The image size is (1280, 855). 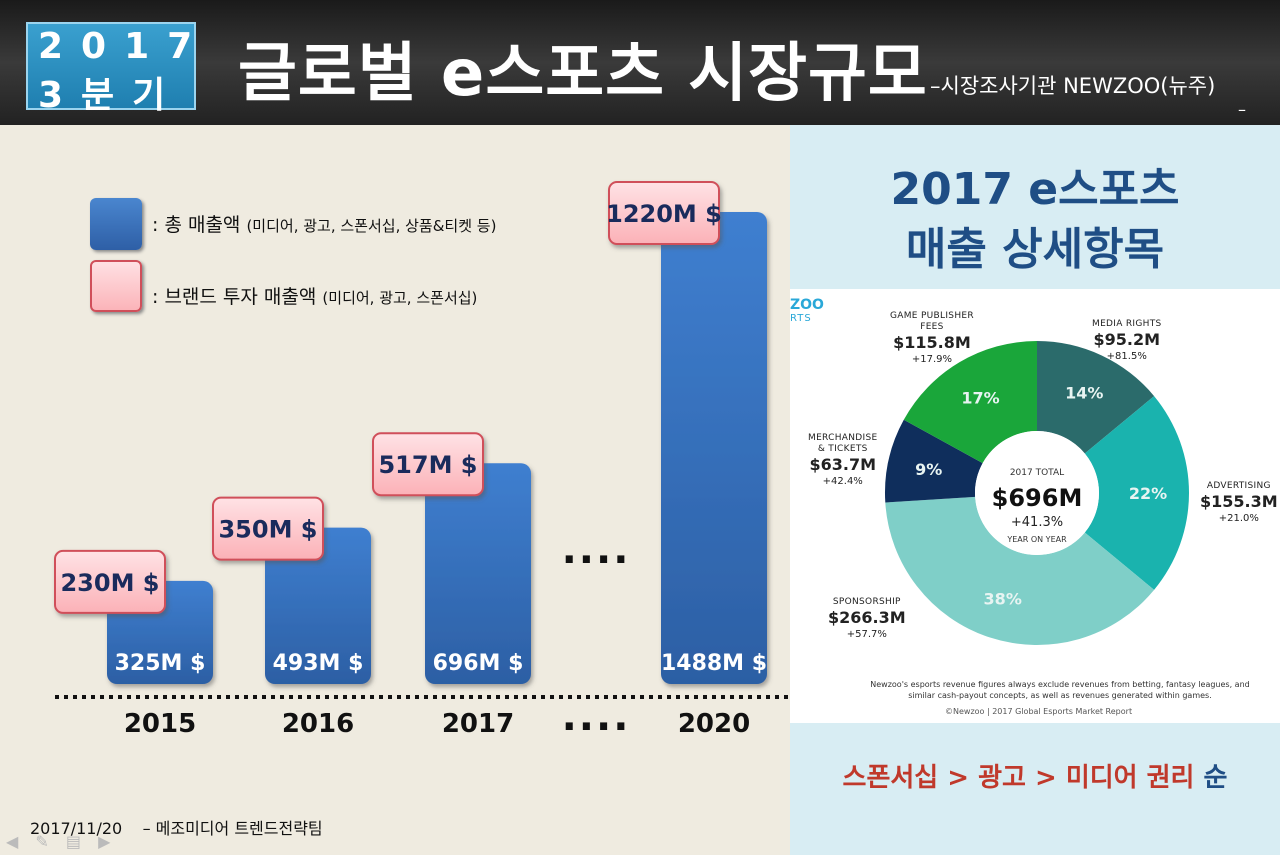 I want to click on pie-title-line1: 2017 e스포츠, so click(x=1035, y=189).